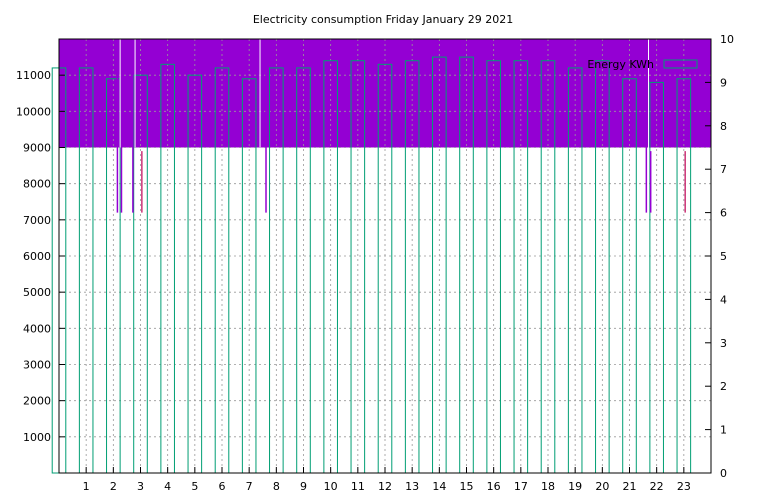 This screenshot has height=504, width=768. Describe the element at coordinates (723, 169) in the screenshot. I see `y2-tick-label: 7` at that location.